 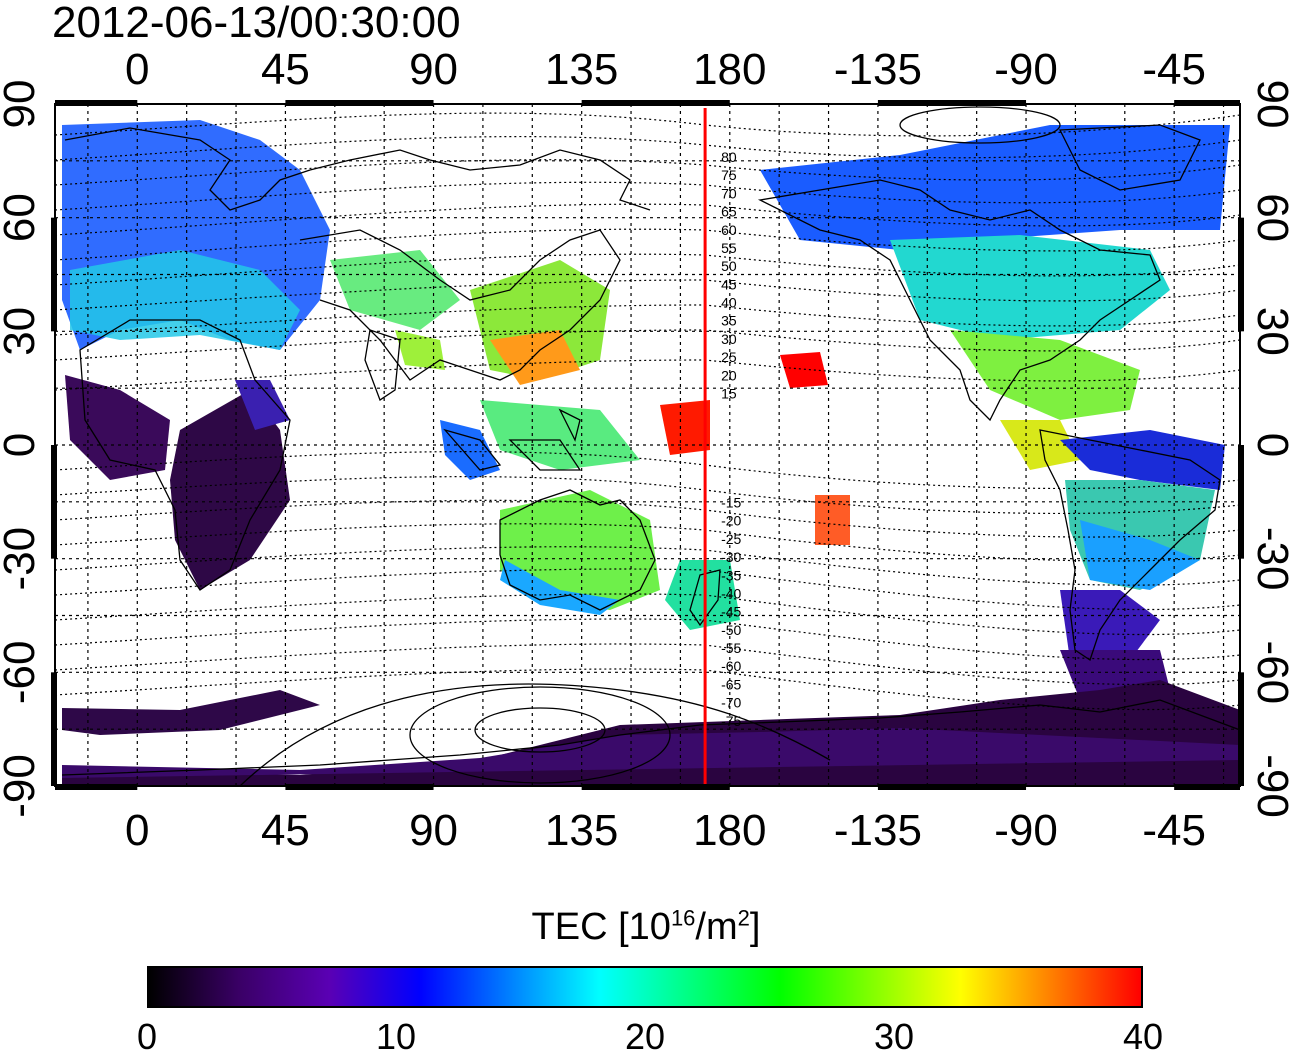 I want to click on colorbar-title: TEC [1016/m2], so click(x=646, y=927).